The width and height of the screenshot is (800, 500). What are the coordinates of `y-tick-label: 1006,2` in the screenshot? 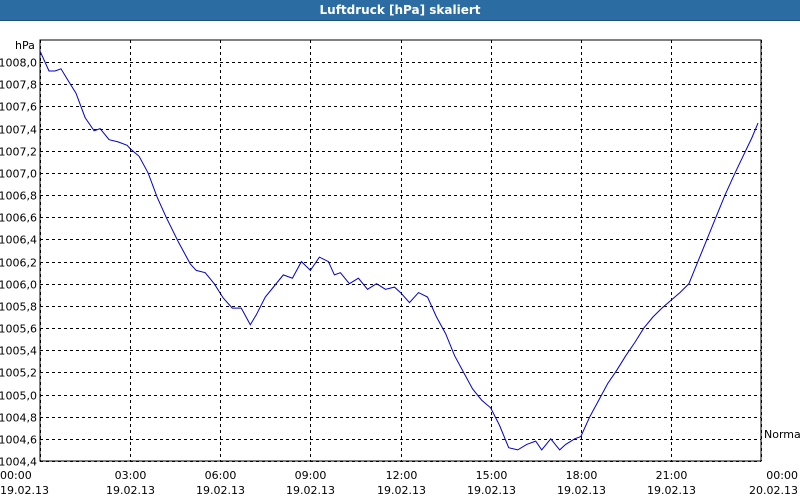 It's located at (18, 263).